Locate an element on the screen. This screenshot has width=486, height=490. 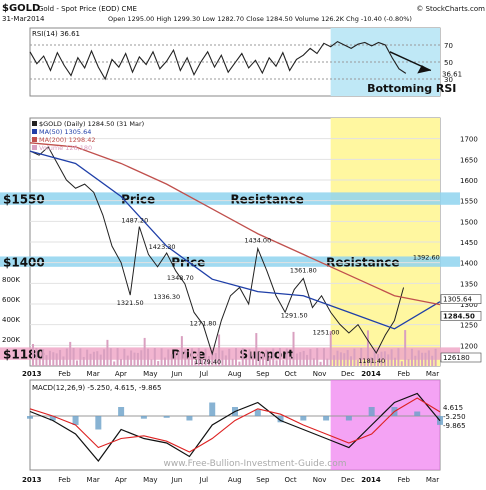
macd-x-axis-label: Mar is located at coordinates (432, 480).